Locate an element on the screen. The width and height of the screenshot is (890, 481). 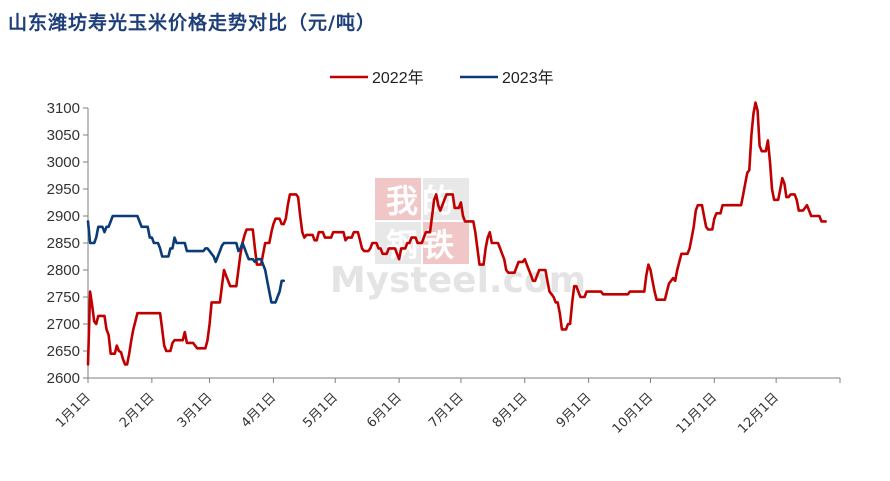
x-tick-label: 5月1日 is located at coordinates (320, 410).